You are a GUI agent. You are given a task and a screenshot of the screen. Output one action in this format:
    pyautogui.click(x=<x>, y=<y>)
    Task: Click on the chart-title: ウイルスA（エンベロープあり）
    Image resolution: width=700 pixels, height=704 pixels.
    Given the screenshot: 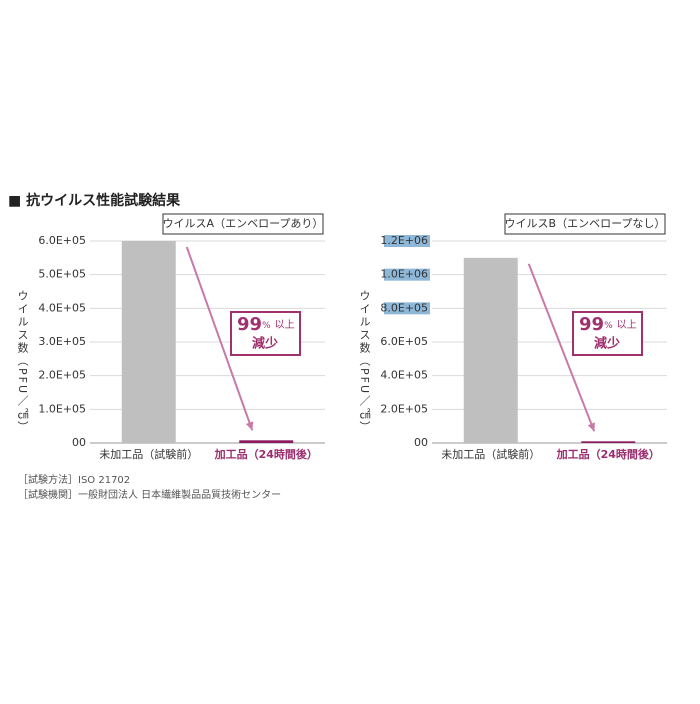 What is the action you would take?
    pyautogui.click(x=243, y=223)
    